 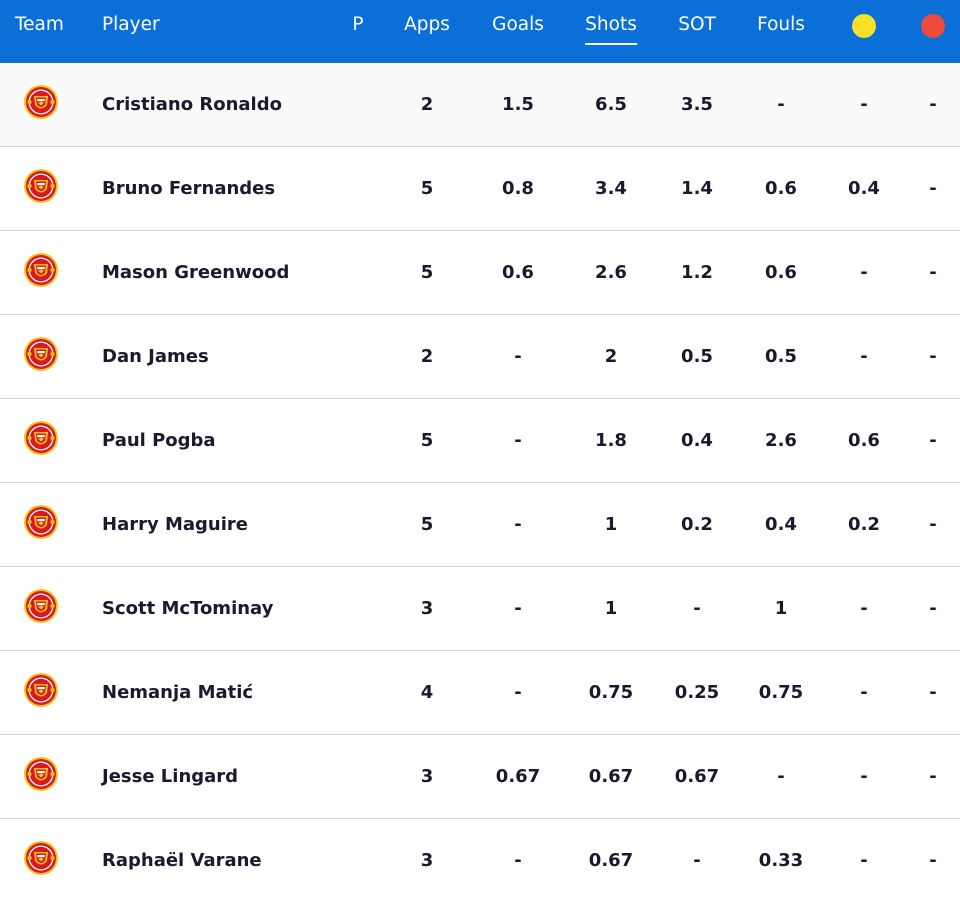 I want to click on sot-value: 0.4, so click(x=697, y=440).